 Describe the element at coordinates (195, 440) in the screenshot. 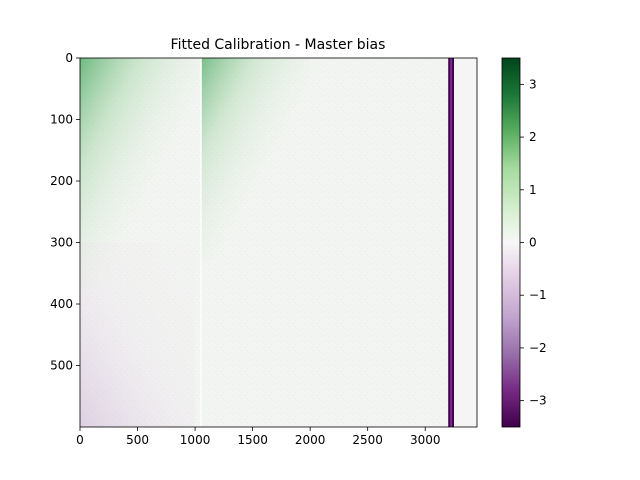

I see `x-tick-label: 1000` at that location.